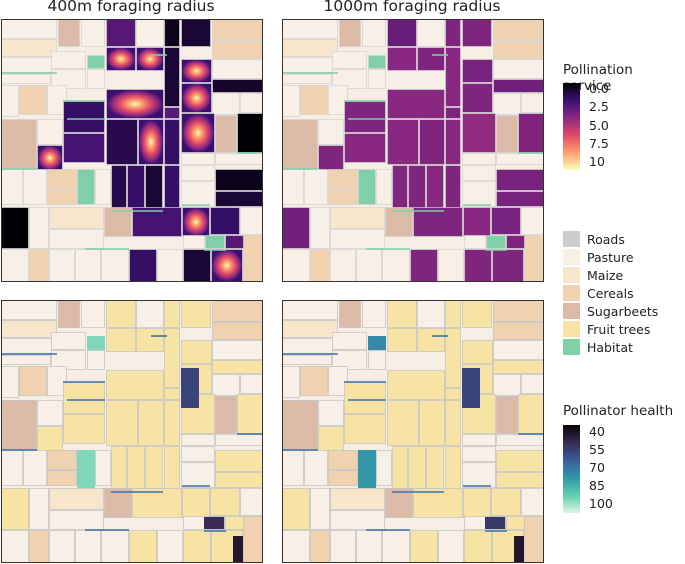 The height and width of the screenshot is (564, 685). What do you see at coordinates (605, 275) in the screenshot?
I see `maize-label: Maize` at bounding box center [605, 275].